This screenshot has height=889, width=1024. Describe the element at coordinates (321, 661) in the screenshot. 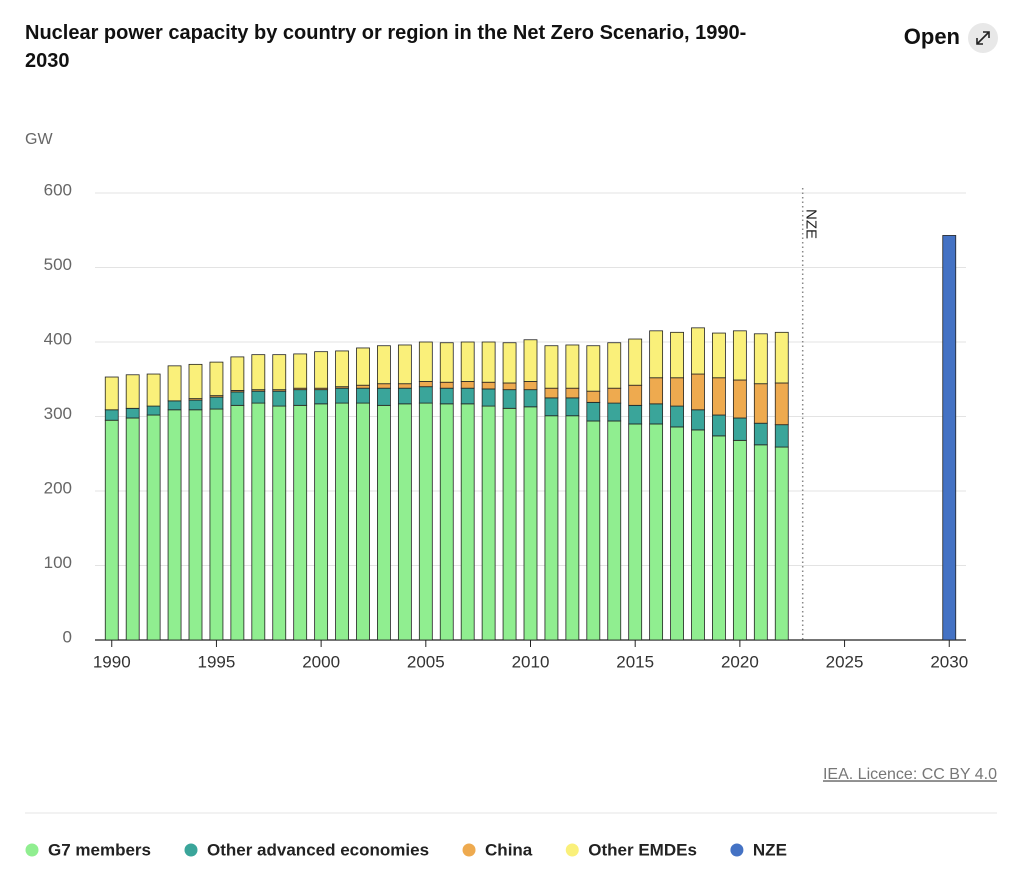

I see `x-tick-label: 2000` at that location.